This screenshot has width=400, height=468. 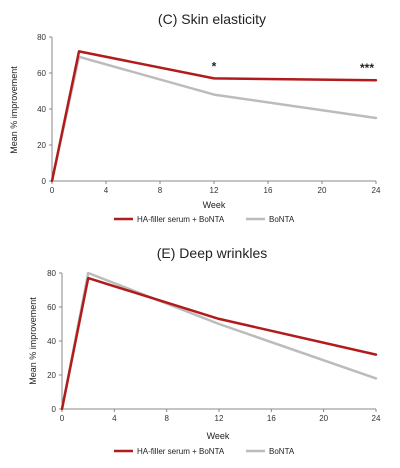 What do you see at coordinates (367, 68) in the screenshot?
I see `significance-marker: ***` at bounding box center [367, 68].